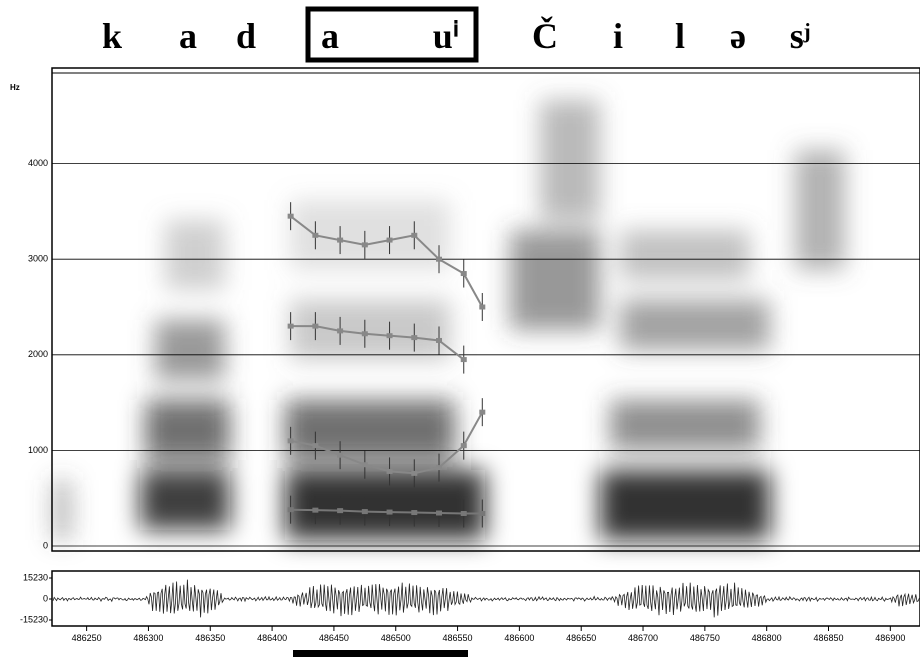 Image resolution: width=920 pixels, height=658 pixels. What do you see at coordinates (45, 545) in the screenshot?
I see `y-tick-label: 0` at bounding box center [45, 545].